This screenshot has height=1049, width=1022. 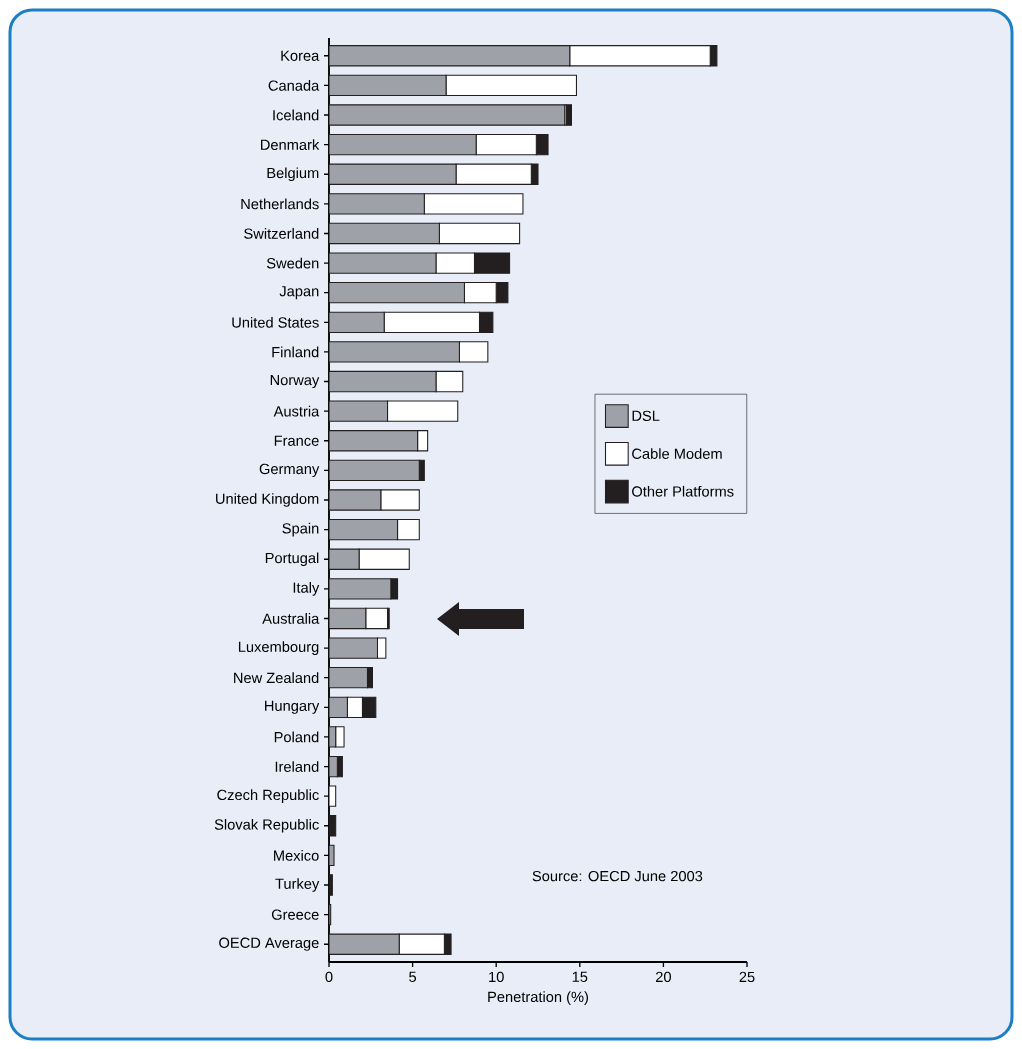 What do you see at coordinates (580, 976) in the screenshot?
I see `x-tick-label: 15` at bounding box center [580, 976].